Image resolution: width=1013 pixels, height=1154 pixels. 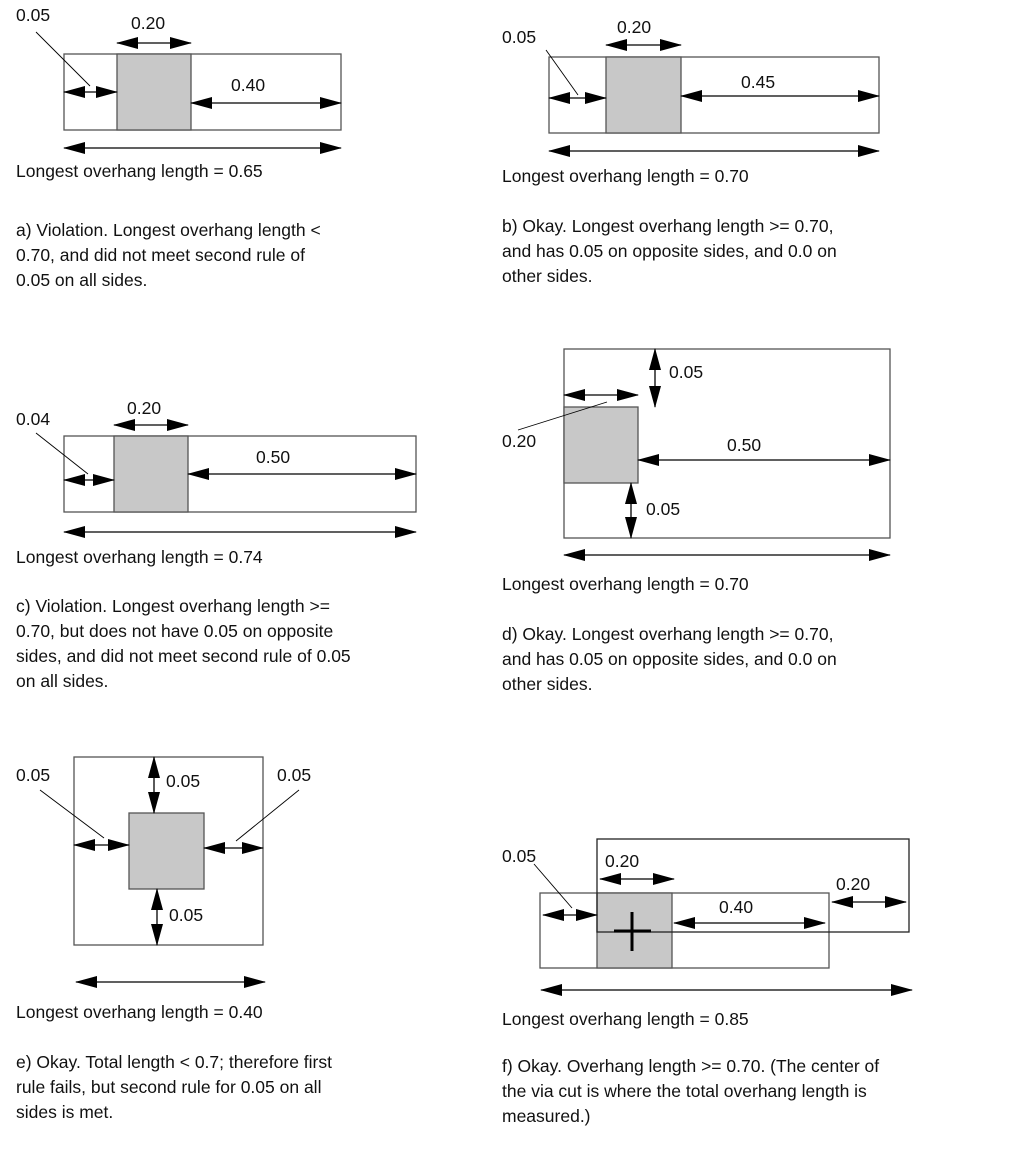 What do you see at coordinates (160, 255) in the screenshot?
I see `caption-line: 0.70, and did not meet second rule of` at bounding box center [160, 255].